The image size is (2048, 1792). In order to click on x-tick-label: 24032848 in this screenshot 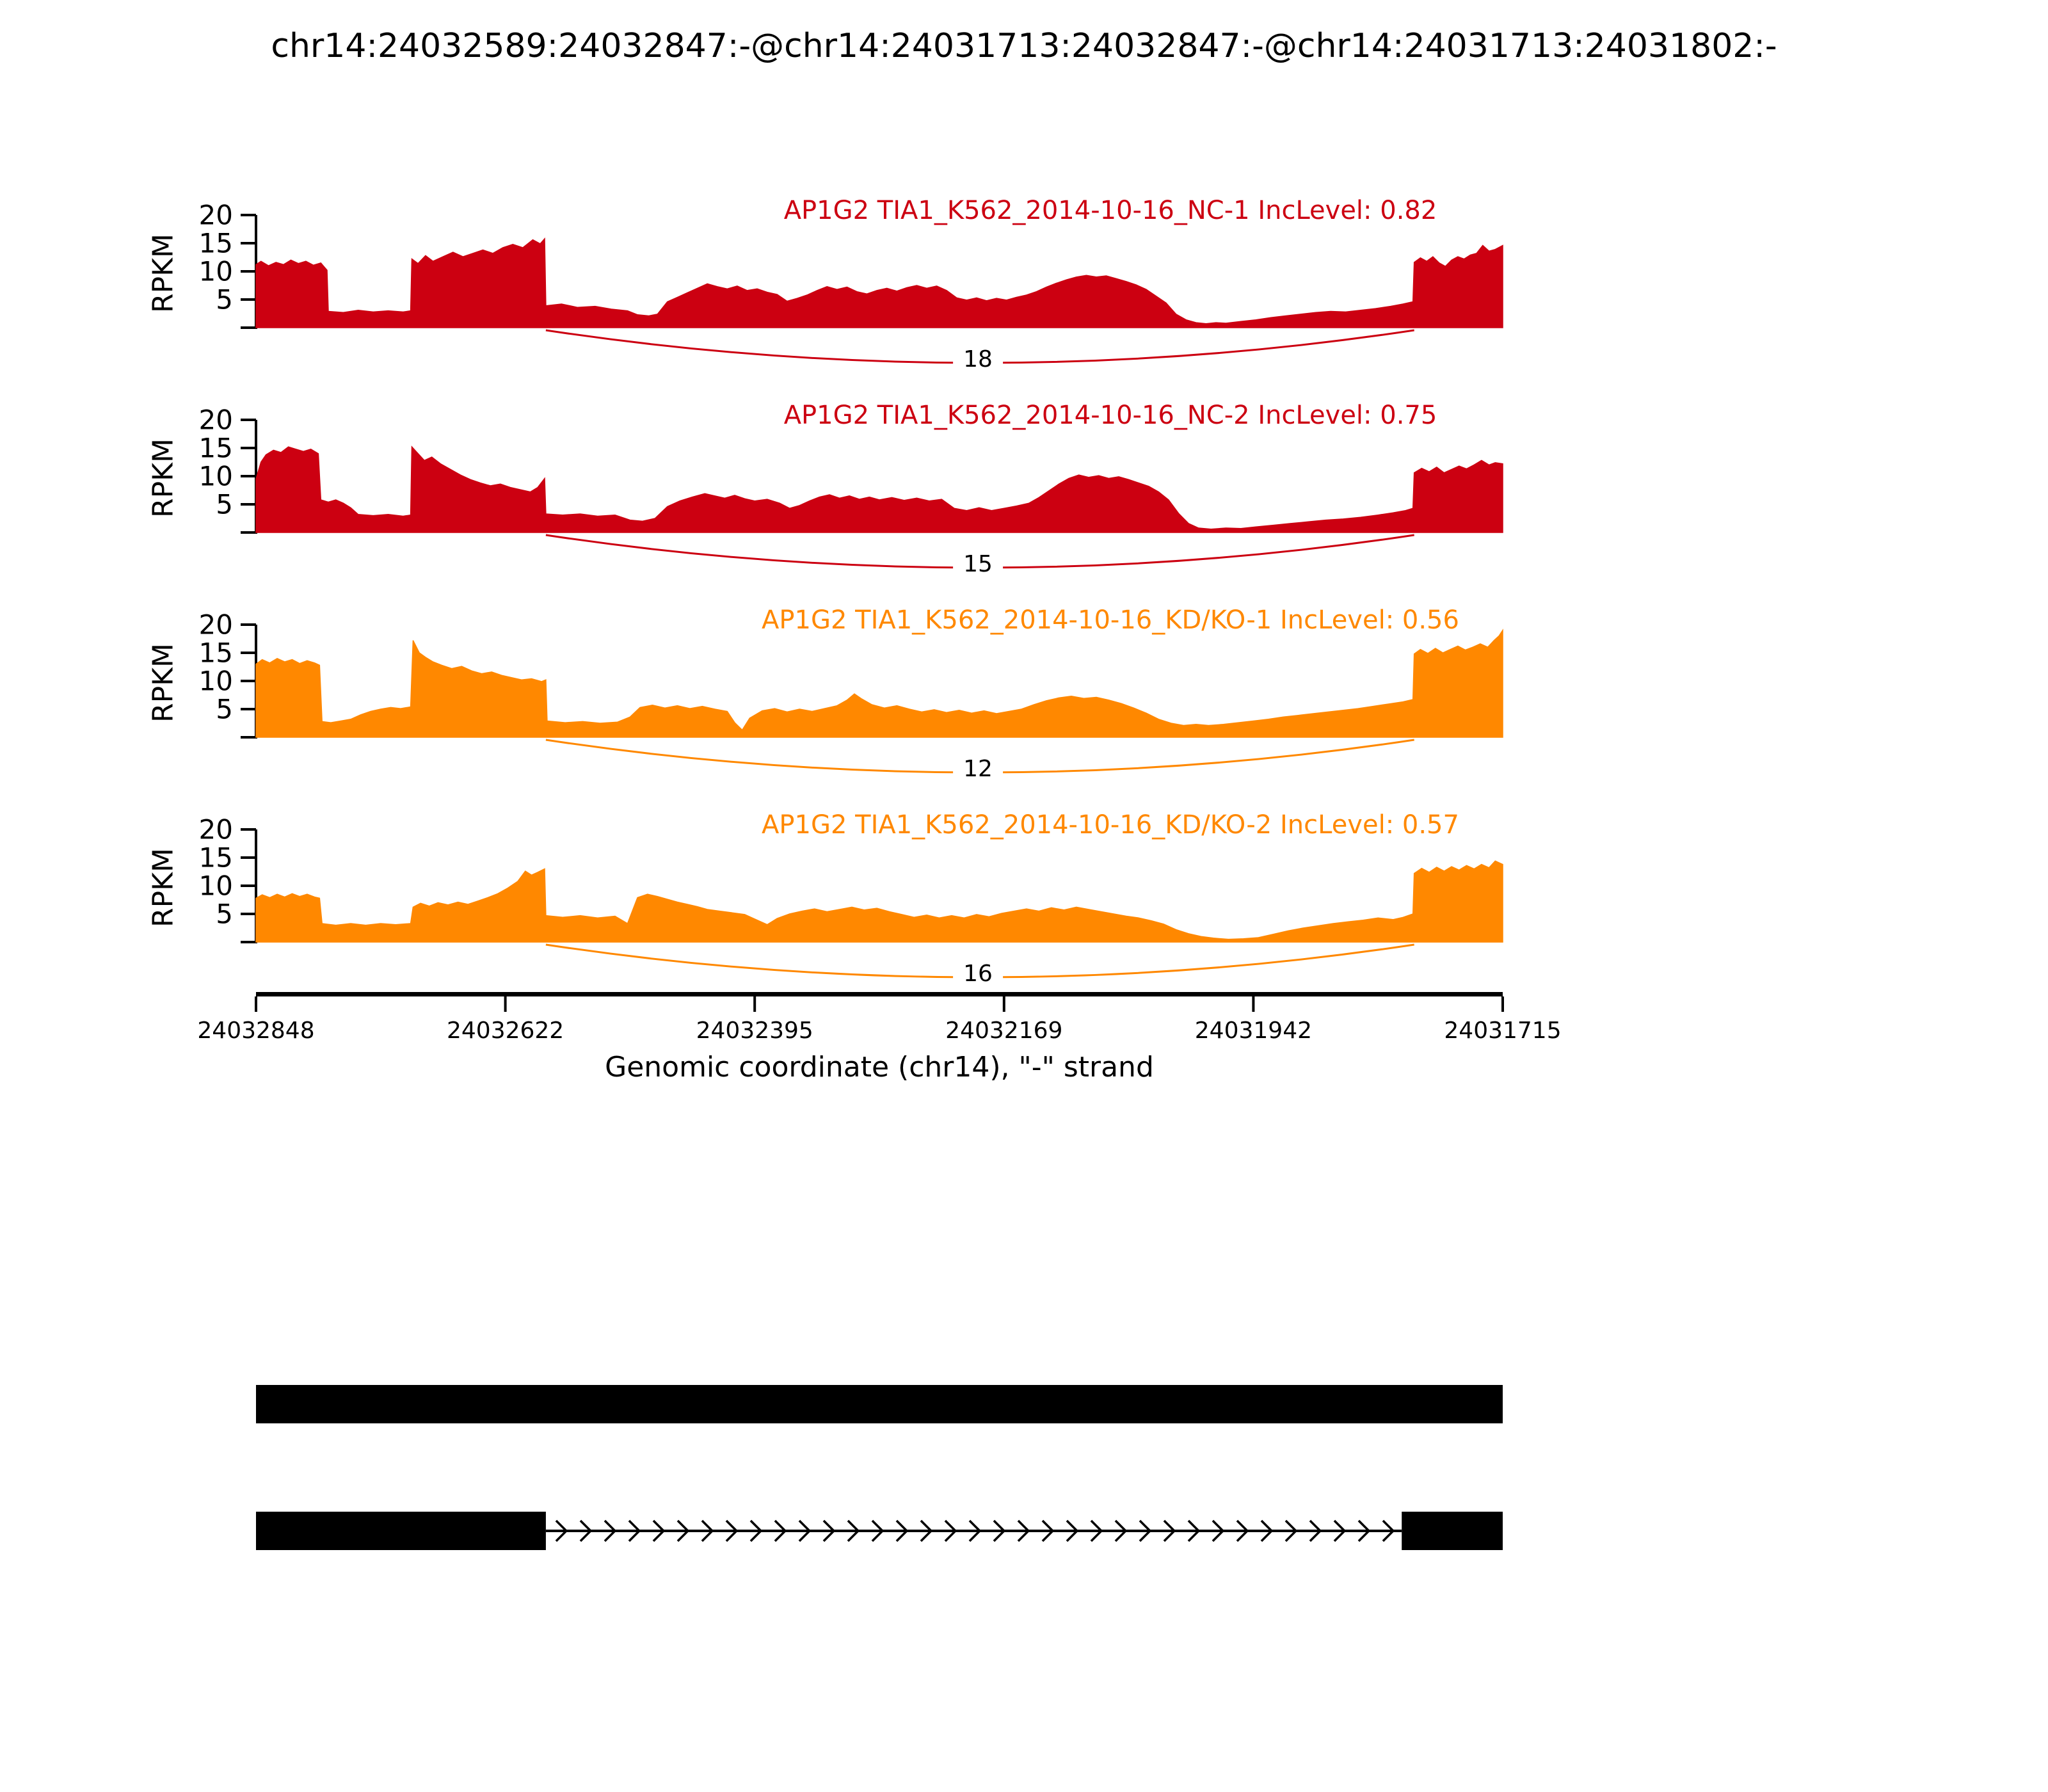, I will do `click(256, 1031)`.